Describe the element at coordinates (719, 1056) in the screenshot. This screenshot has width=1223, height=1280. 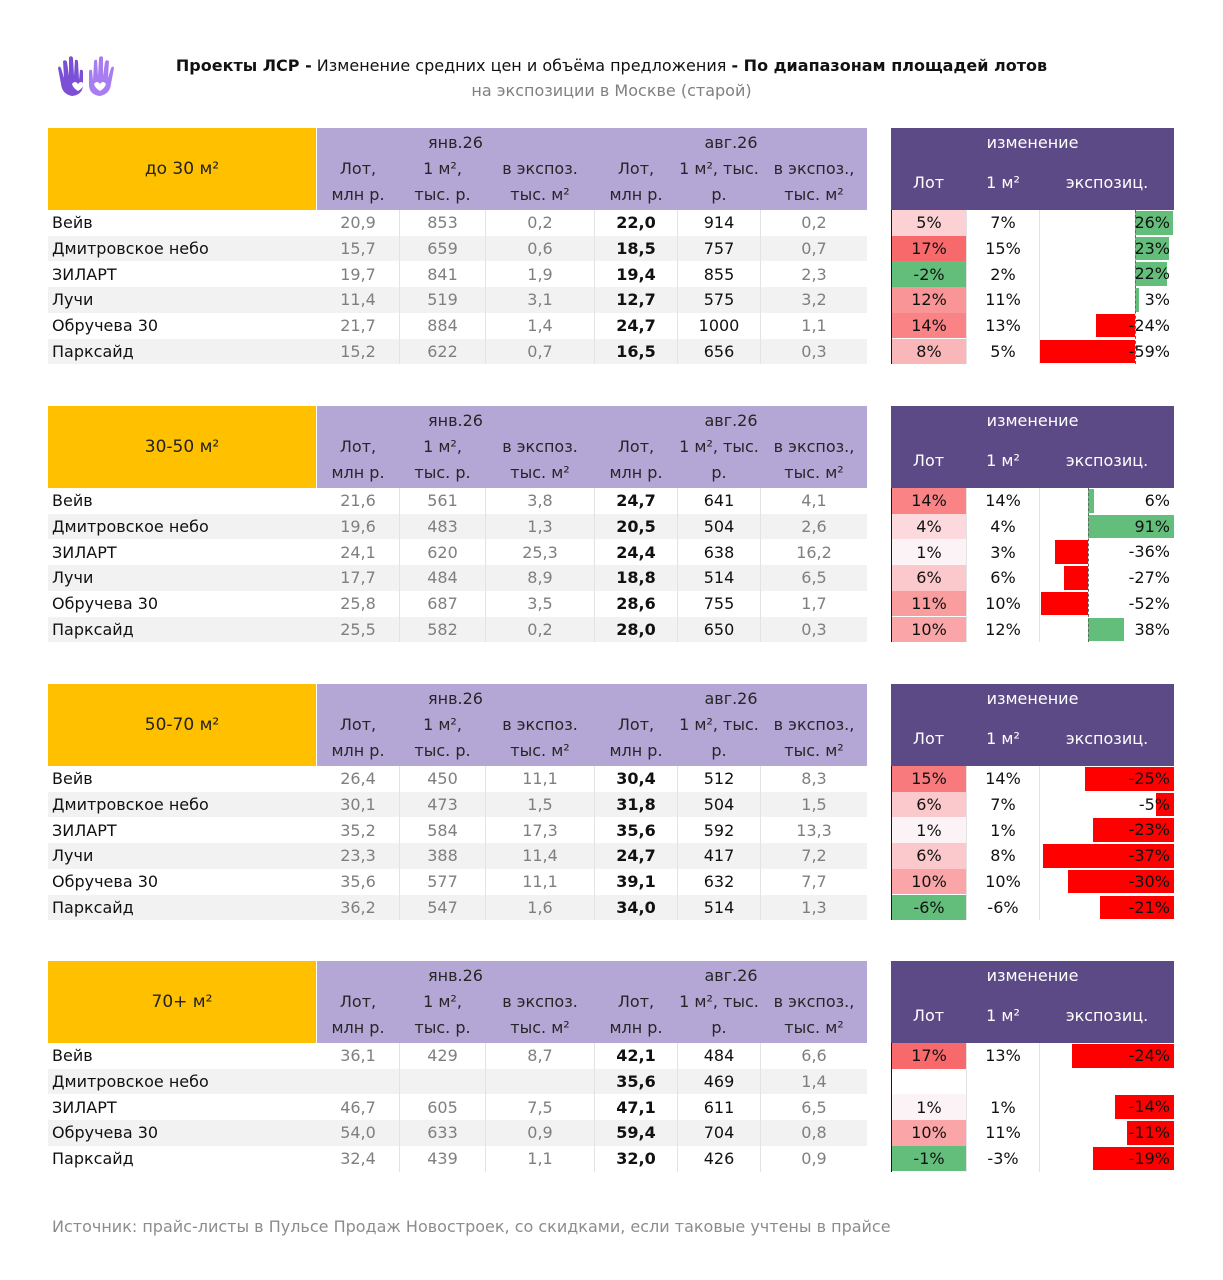
I see `value-cell: 484` at that location.